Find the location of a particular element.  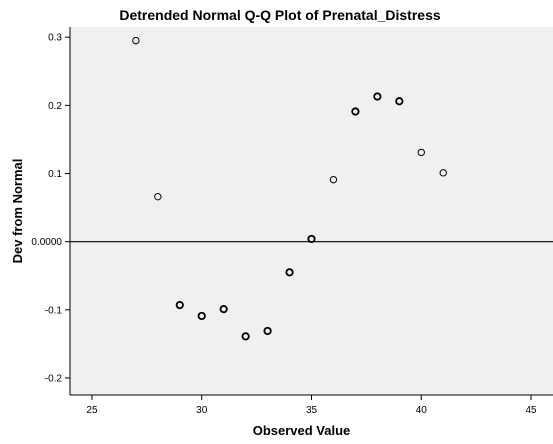

x-axis-ticks: 25 30 35 40 45 is located at coordinates (311, 405).